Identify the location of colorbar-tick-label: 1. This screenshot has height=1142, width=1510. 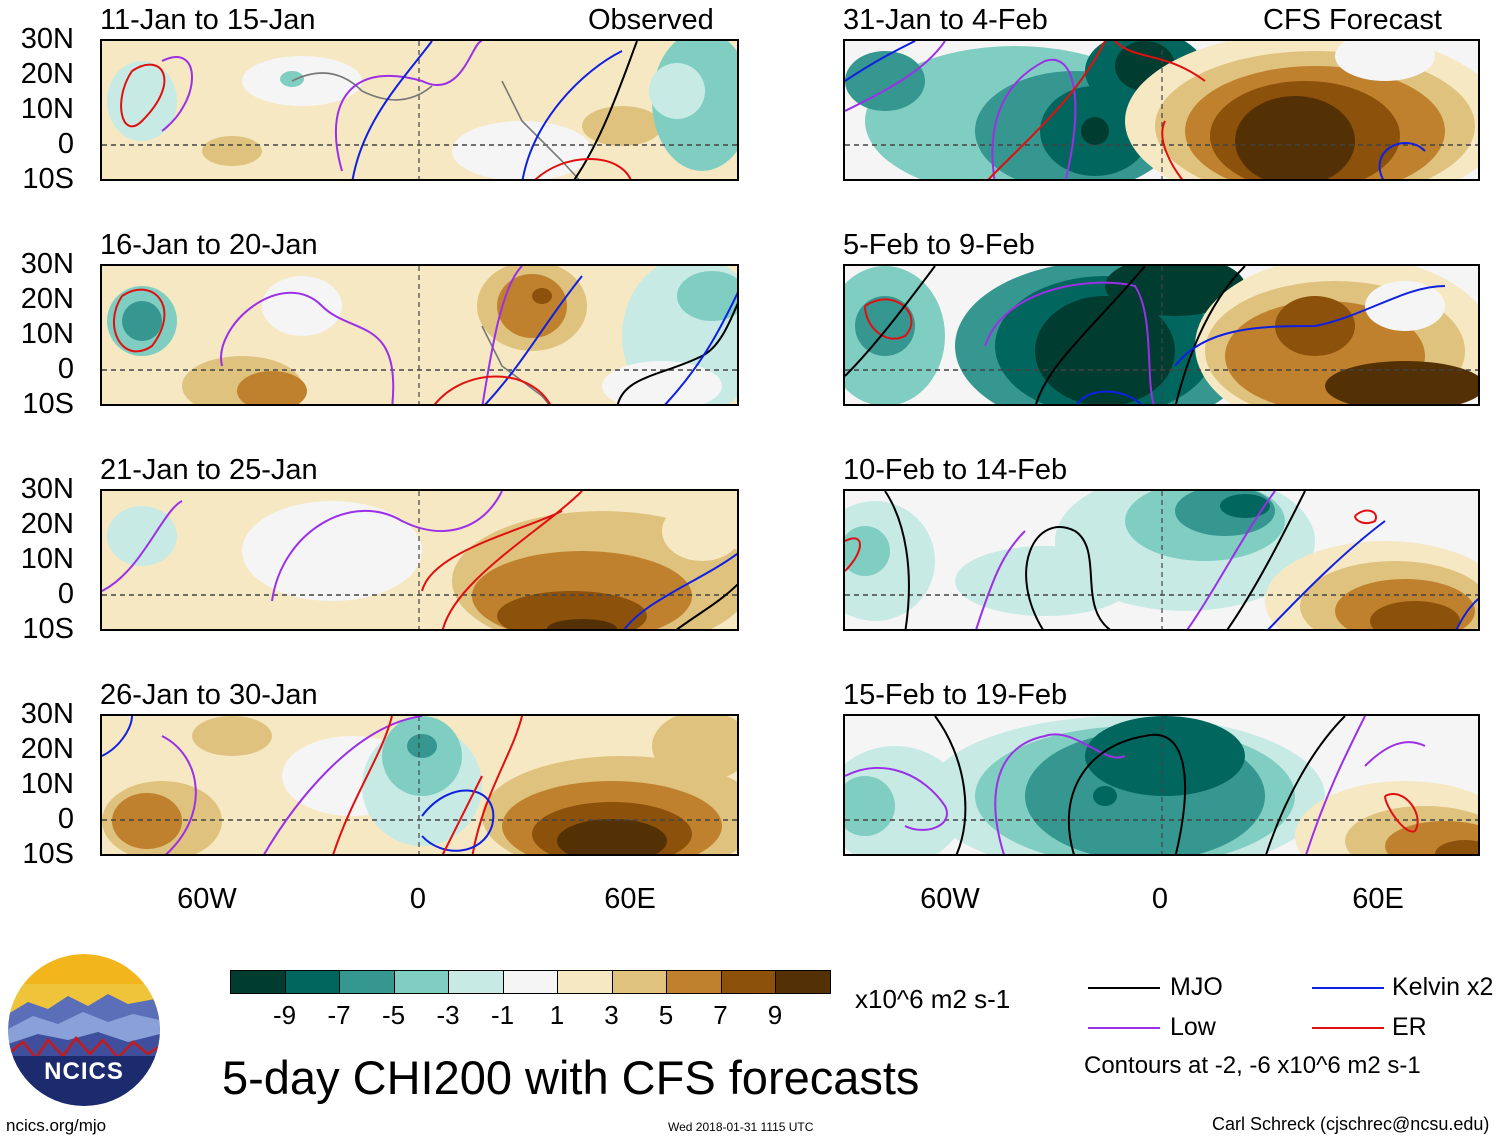
(557, 1015).